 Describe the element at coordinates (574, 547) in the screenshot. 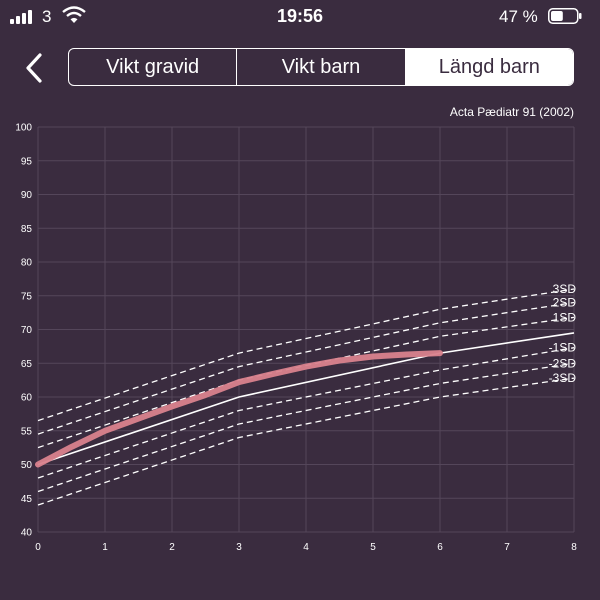

I see `x-tick-label: 8` at that location.